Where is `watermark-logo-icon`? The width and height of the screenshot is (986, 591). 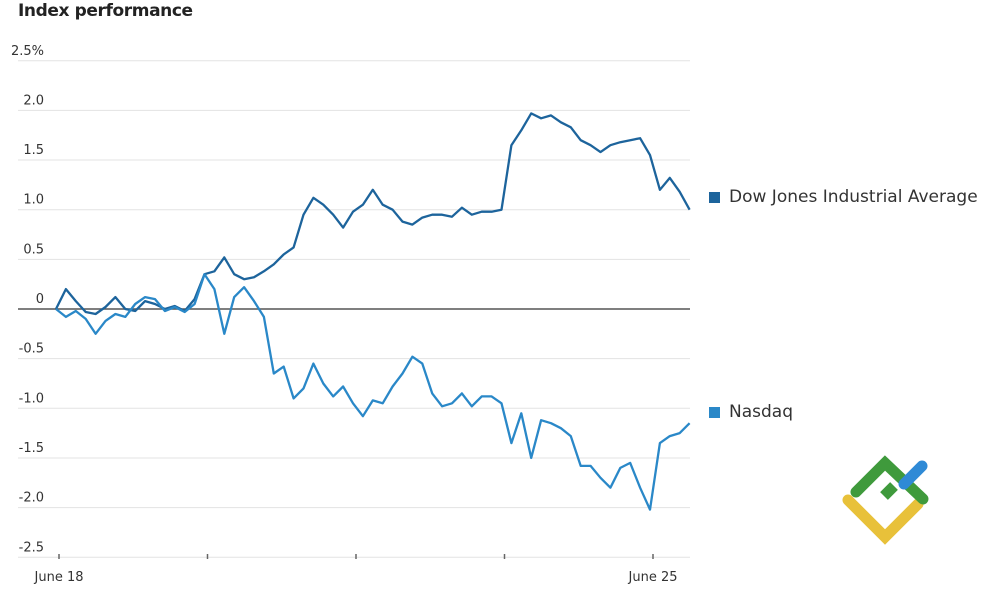
watermark-logo-icon is located at coordinates (885, 500).